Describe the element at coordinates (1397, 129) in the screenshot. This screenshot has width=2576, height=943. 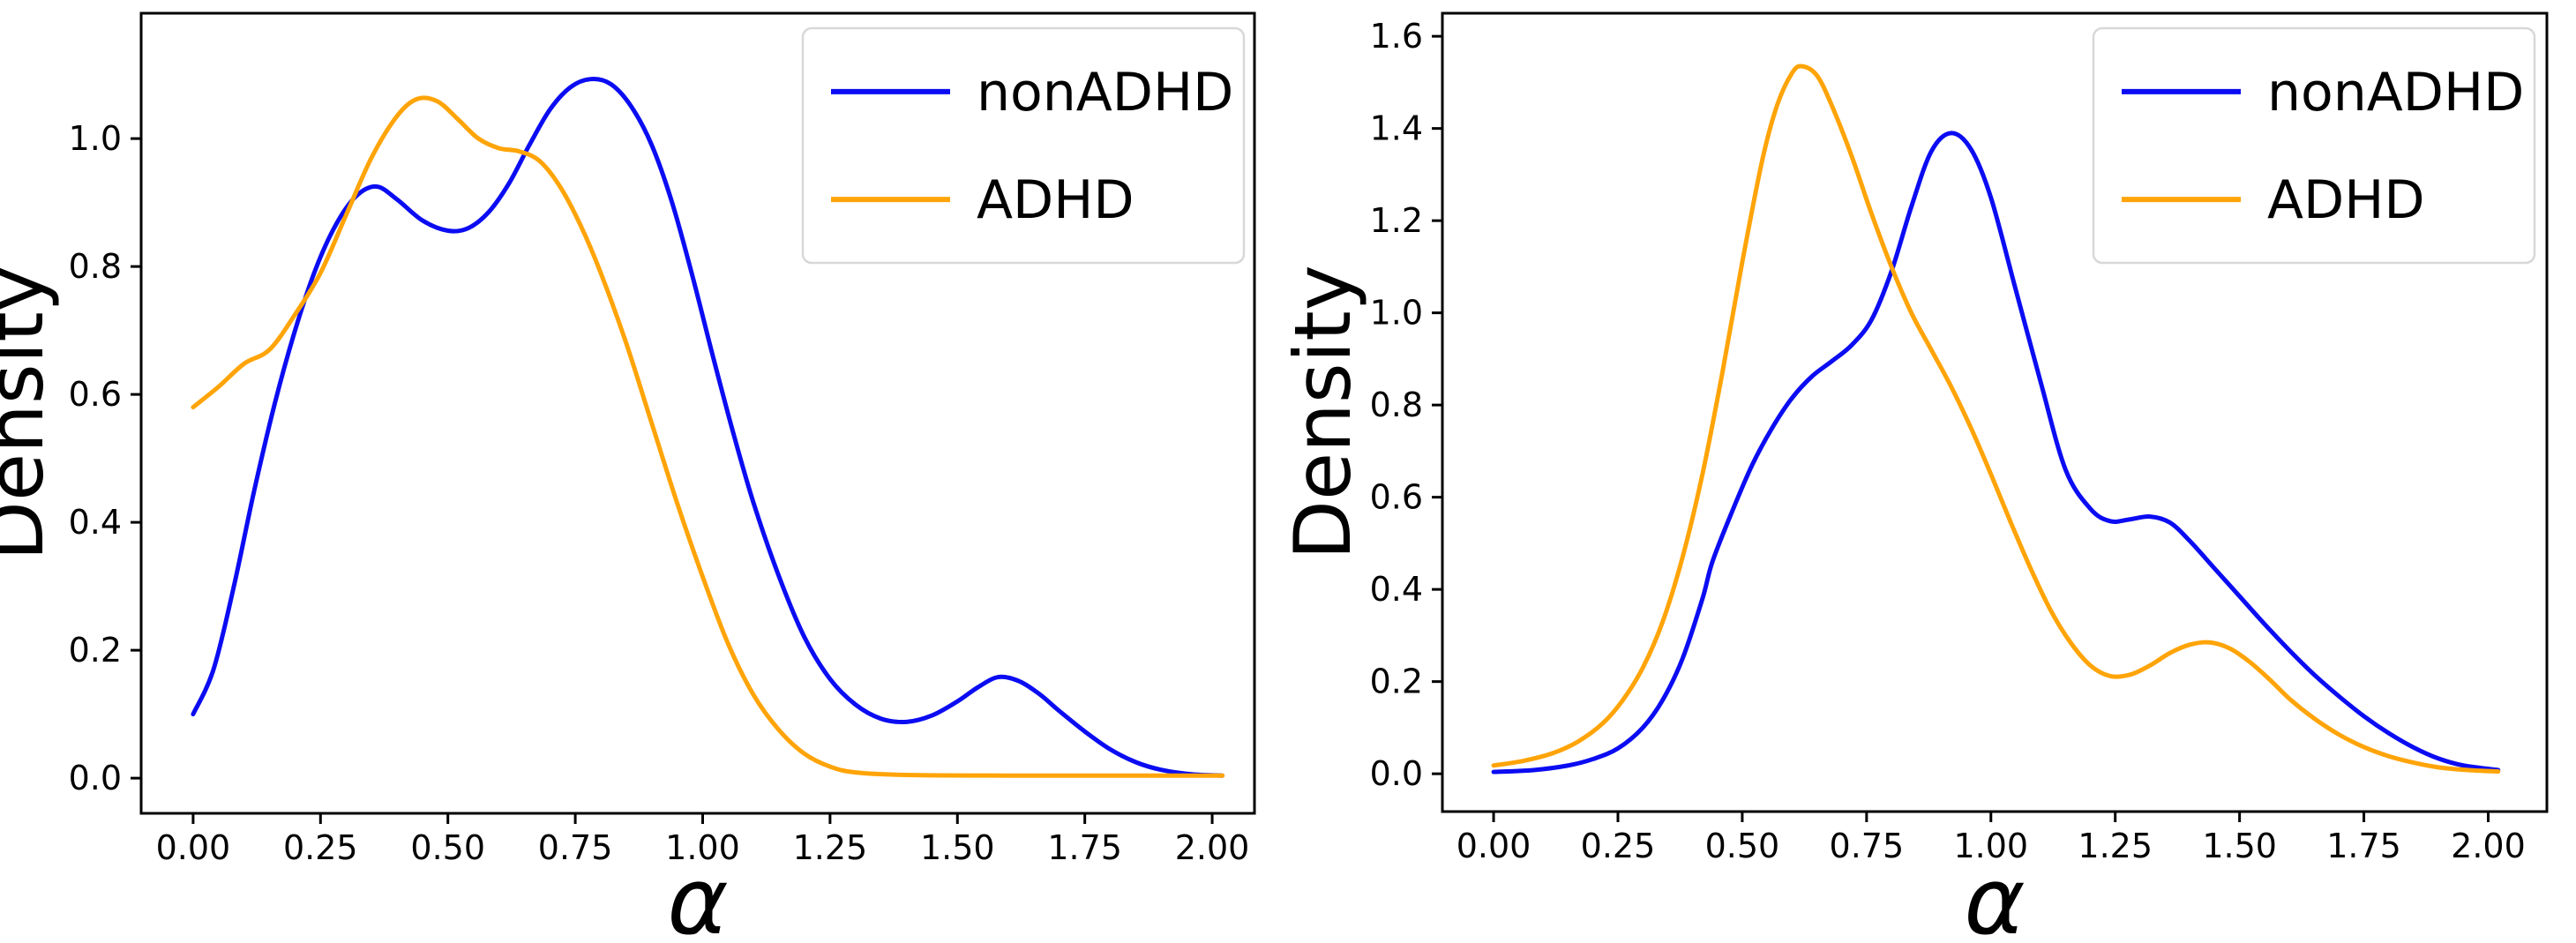
I see `y-tick-label: 1.4` at that location.